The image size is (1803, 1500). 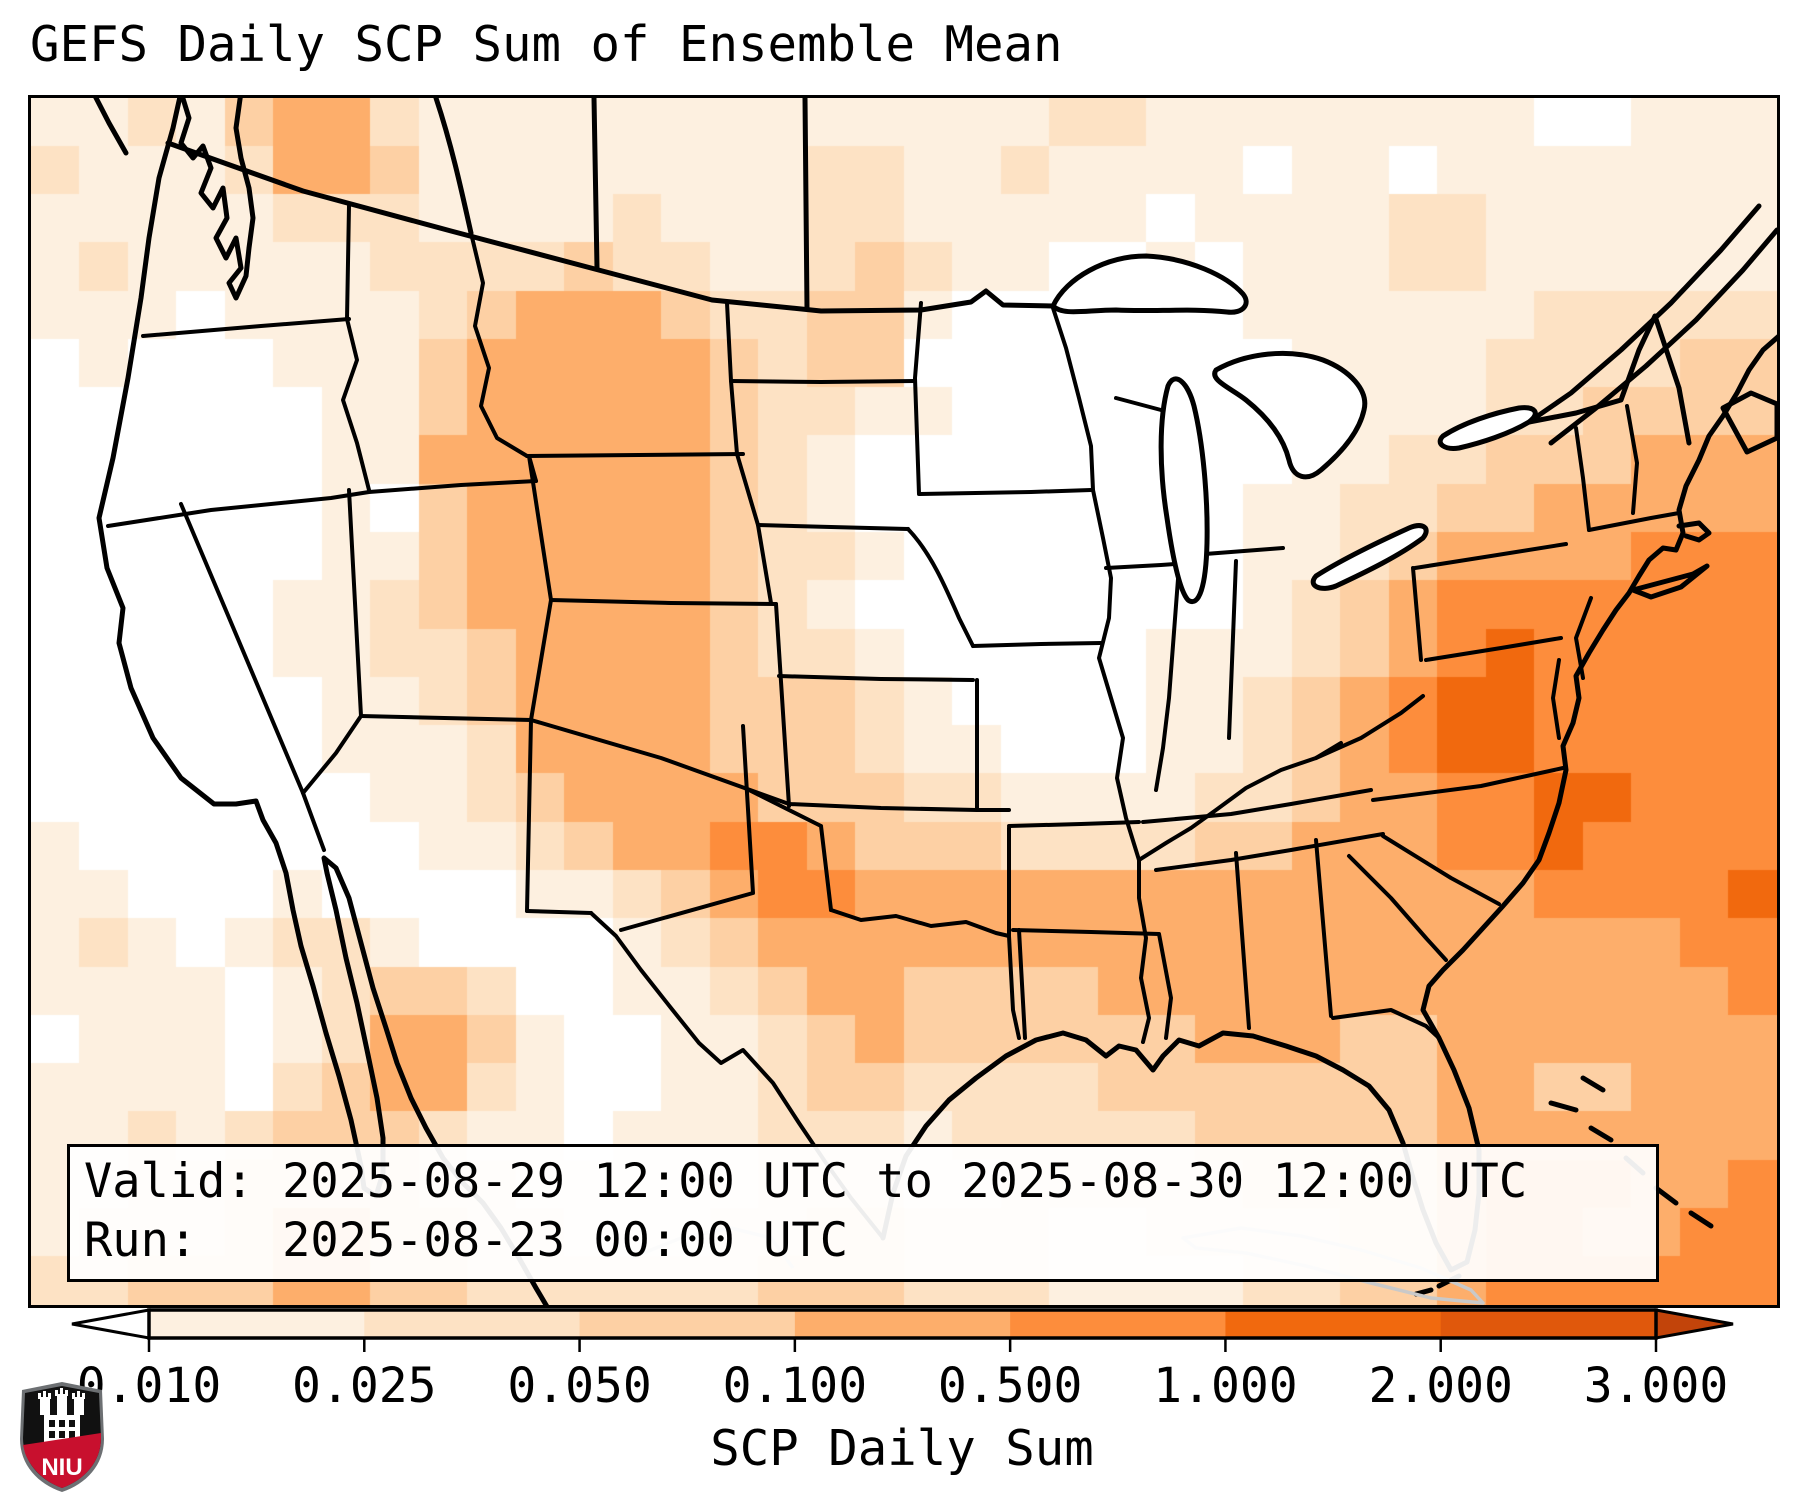 What do you see at coordinates (1369, 557) in the screenshot?
I see `lake-erie` at bounding box center [1369, 557].